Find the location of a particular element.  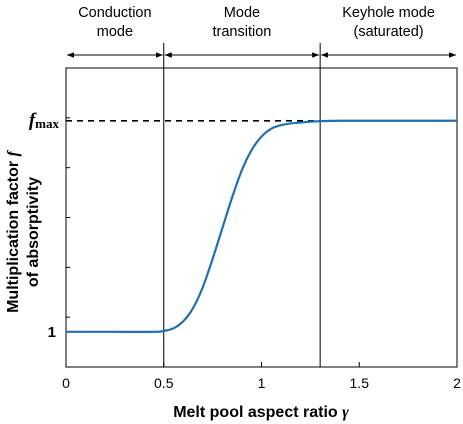

region-label-2-line-0: Keyhole mode is located at coordinates (388, 13).